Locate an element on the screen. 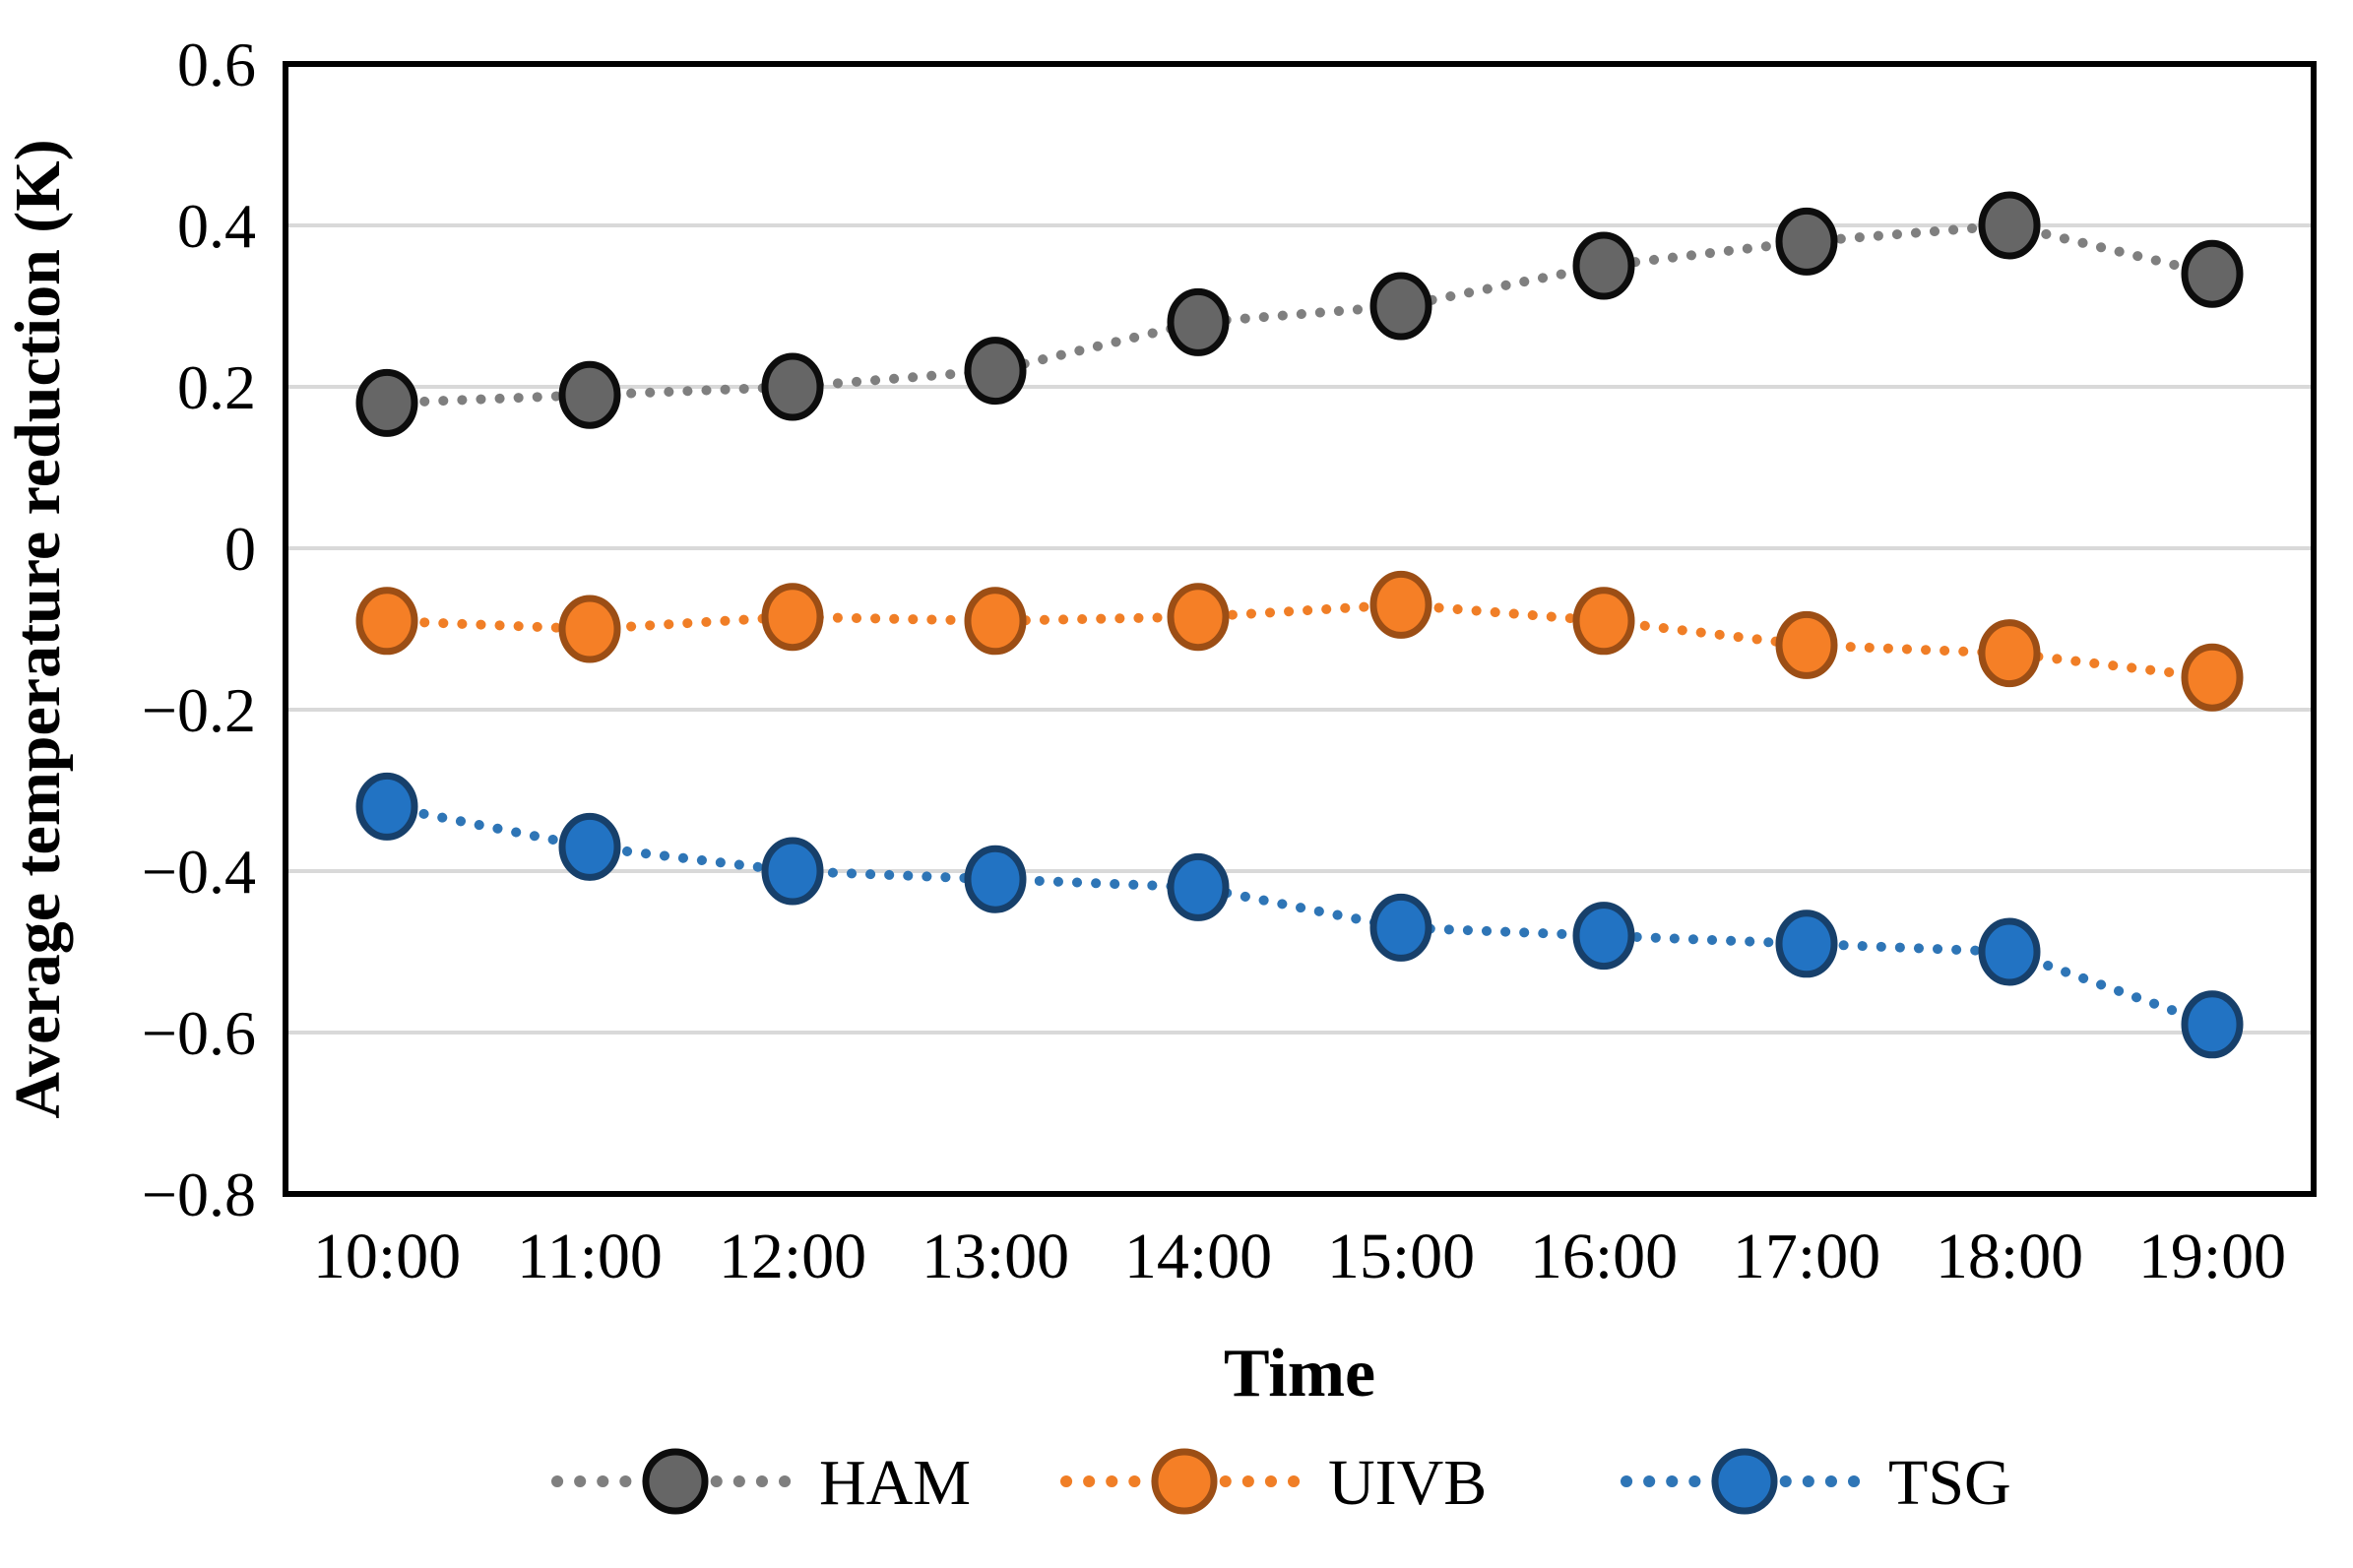 This screenshot has width=2353, height=1568. legend-label: HAM is located at coordinates (895, 1483).